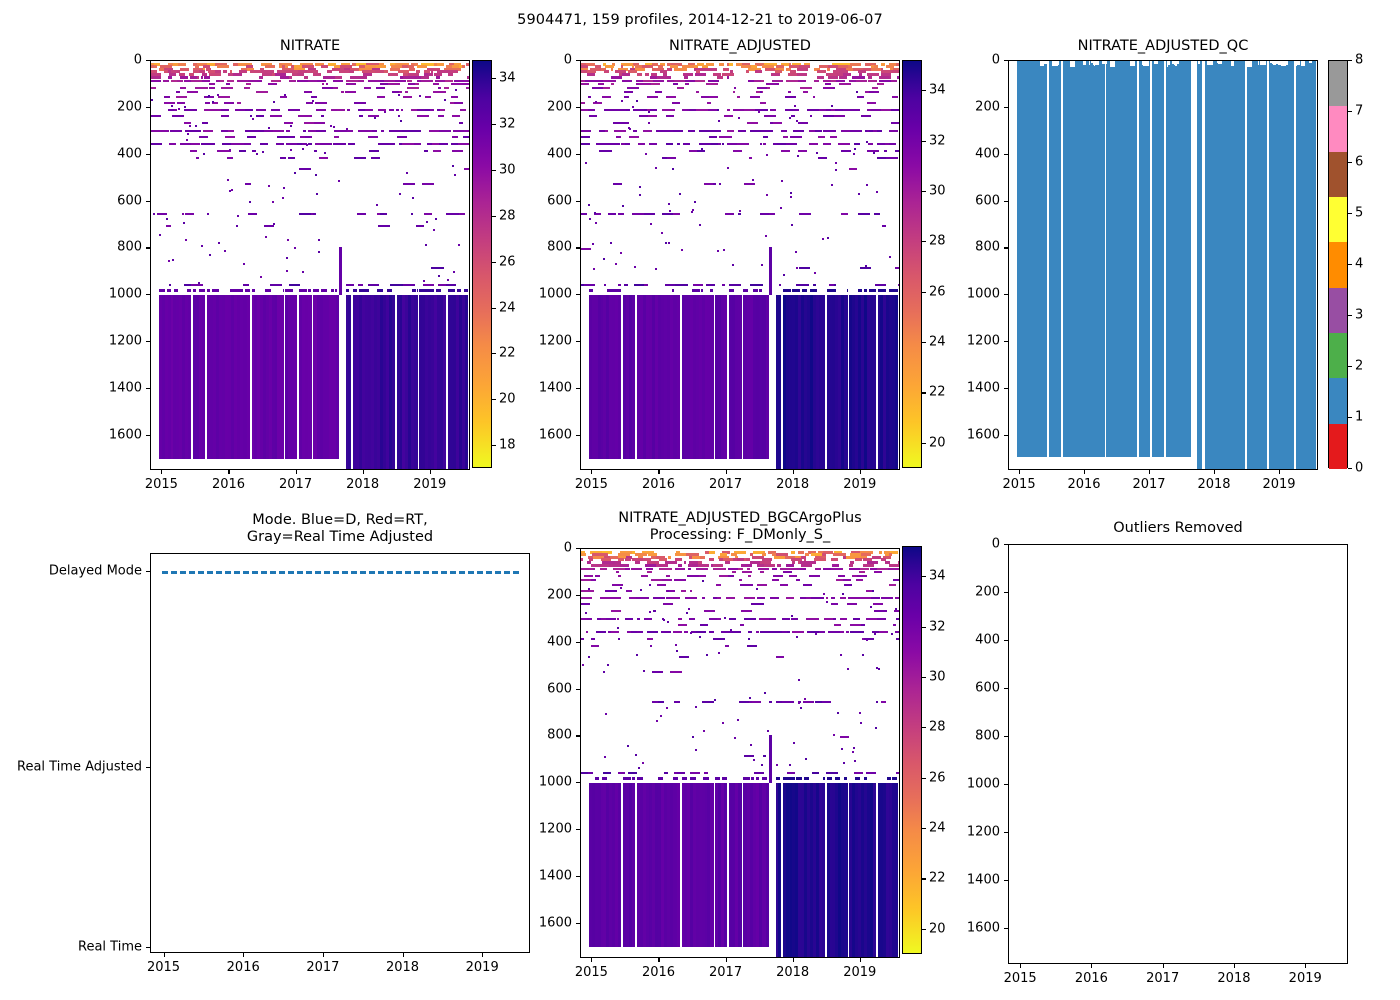 The width and height of the screenshot is (1400, 1000). What do you see at coordinates (1178, 754) in the screenshot?
I see `outliers-axes` at bounding box center [1178, 754].